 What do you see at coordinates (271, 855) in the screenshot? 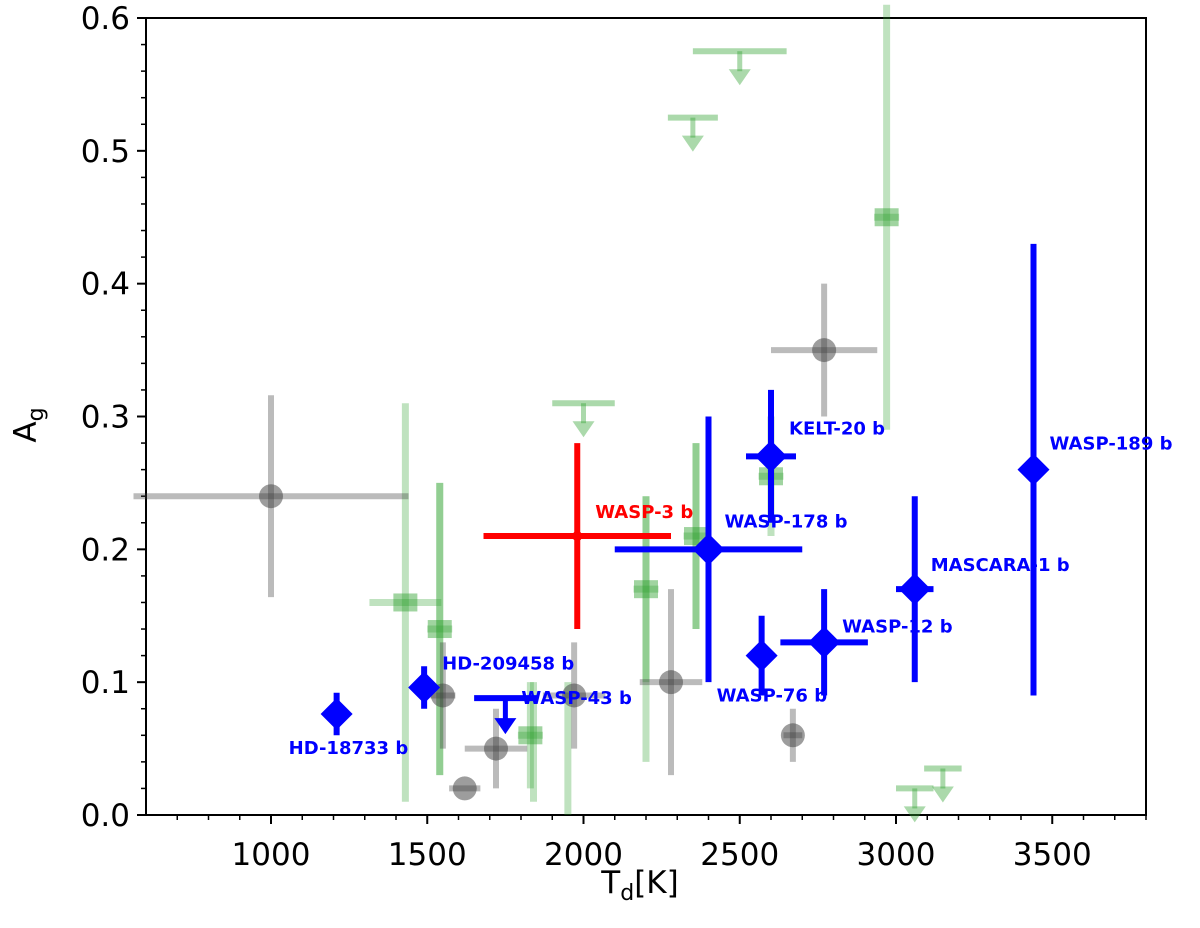
I see `x-tick-label: 1000` at bounding box center [271, 855].